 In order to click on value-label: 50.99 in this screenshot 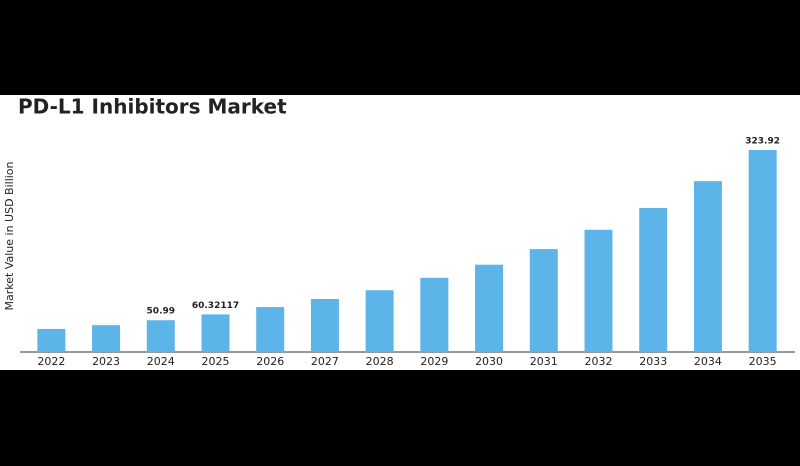, I will do `click(161, 312)`.